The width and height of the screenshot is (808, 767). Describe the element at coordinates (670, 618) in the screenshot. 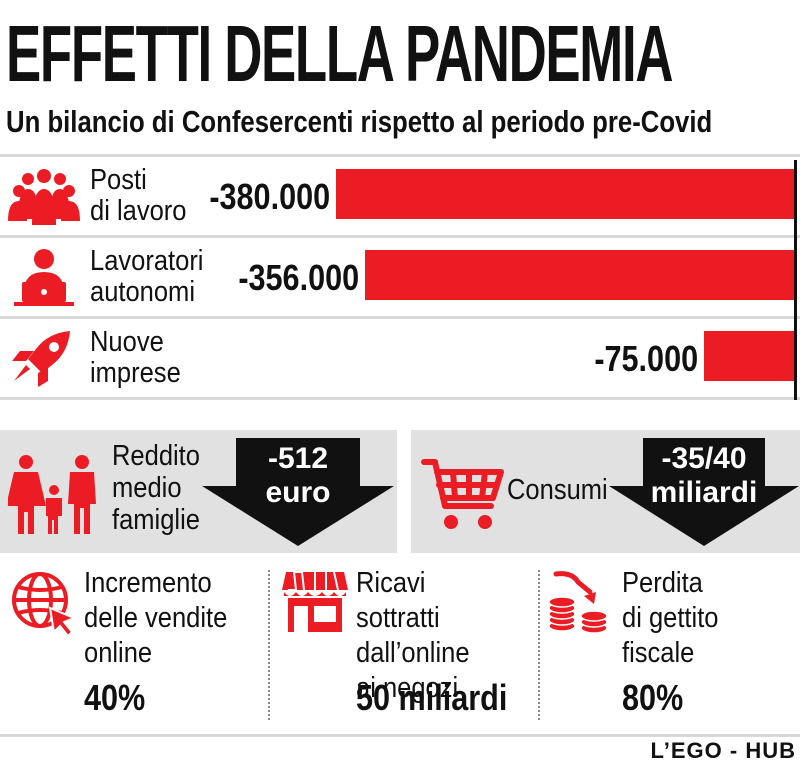

I see `stat-label: Perdita di gettito fiscale` at that location.